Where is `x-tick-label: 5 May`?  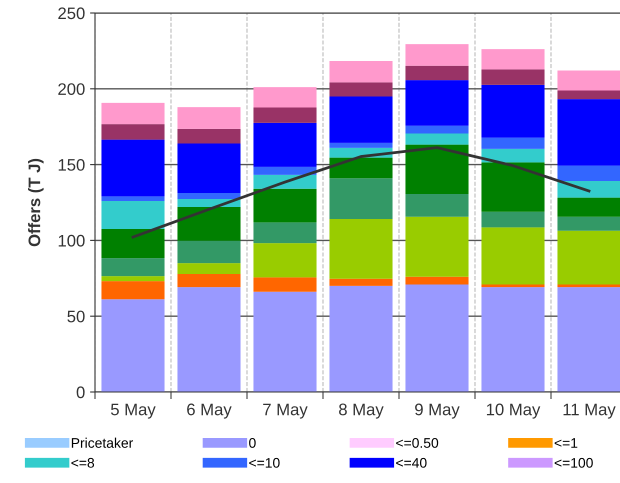
x-tick-label: 5 May is located at coordinates (133, 411).